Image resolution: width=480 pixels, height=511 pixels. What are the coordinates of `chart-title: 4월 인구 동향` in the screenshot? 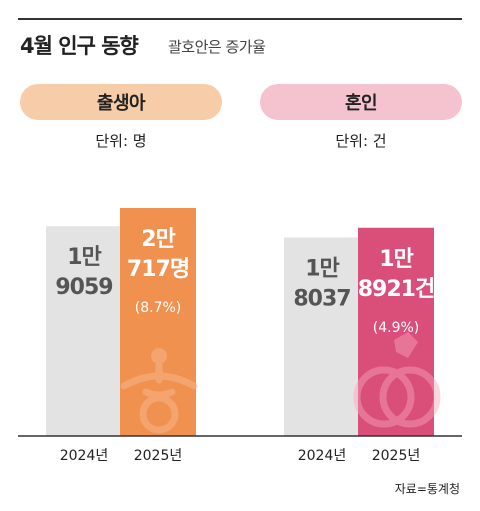 It's located at (79, 46).